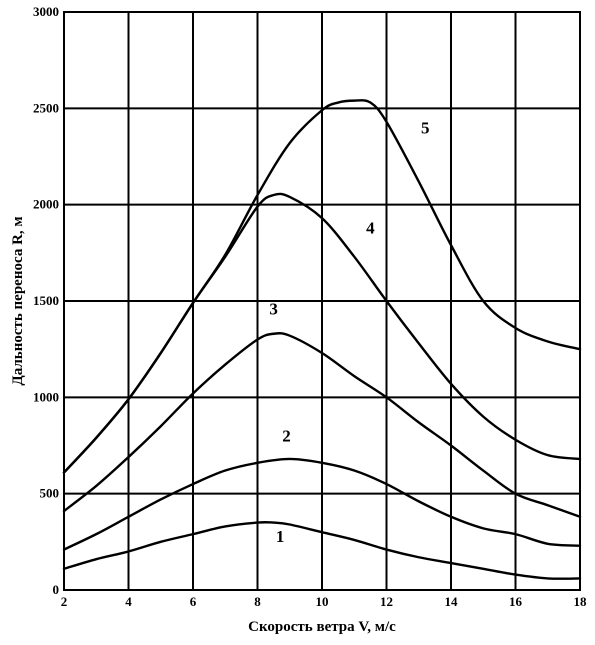  What do you see at coordinates (64, 601) in the screenshot?
I see `x-tick-label: 2` at bounding box center [64, 601].